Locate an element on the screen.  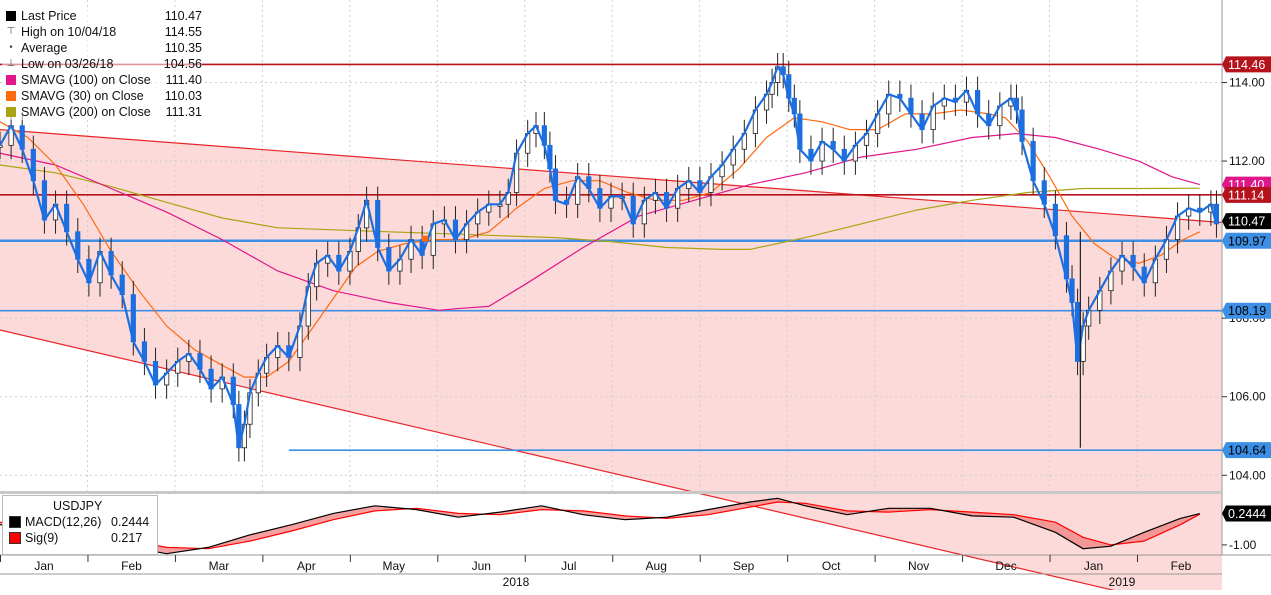
macd-tag-bg is located at coordinates (1246, 513).